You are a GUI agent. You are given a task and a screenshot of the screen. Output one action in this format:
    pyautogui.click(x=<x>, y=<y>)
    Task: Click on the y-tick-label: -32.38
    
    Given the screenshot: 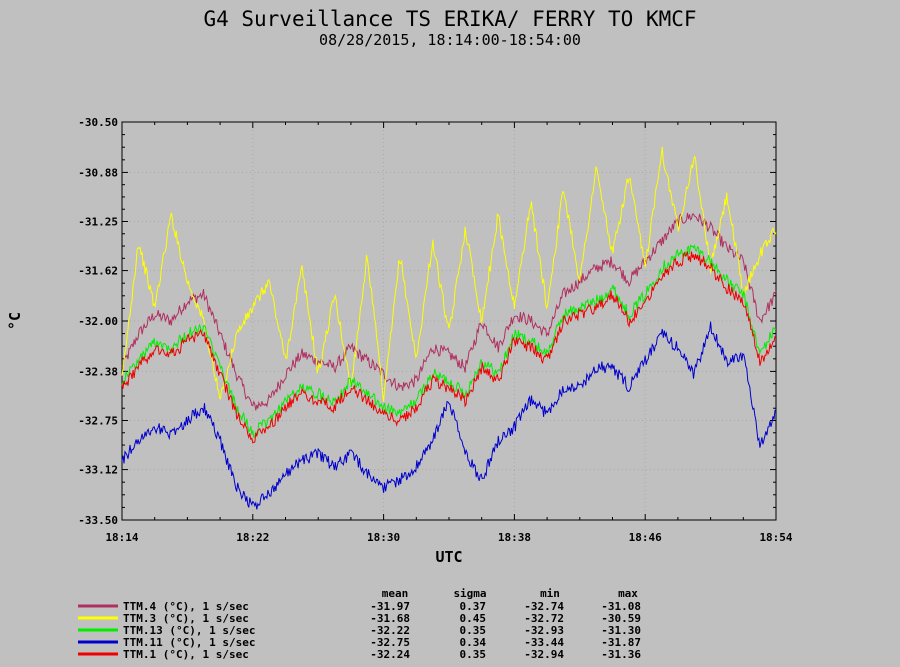 What is the action you would take?
    pyautogui.click(x=98, y=371)
    